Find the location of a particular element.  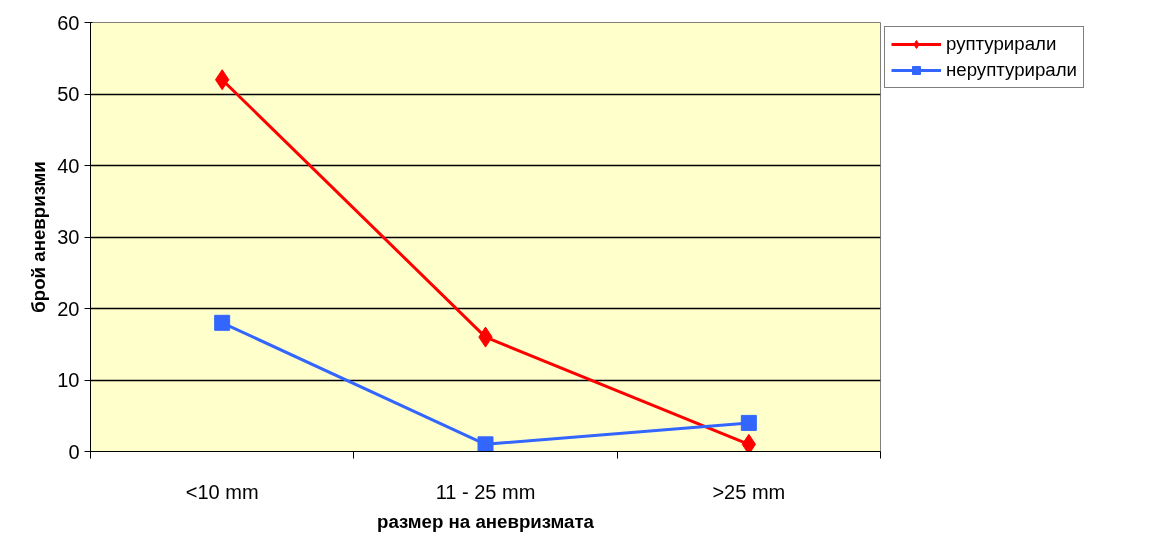

legend-label: руптурирали is located at coordinates (1001, 44).